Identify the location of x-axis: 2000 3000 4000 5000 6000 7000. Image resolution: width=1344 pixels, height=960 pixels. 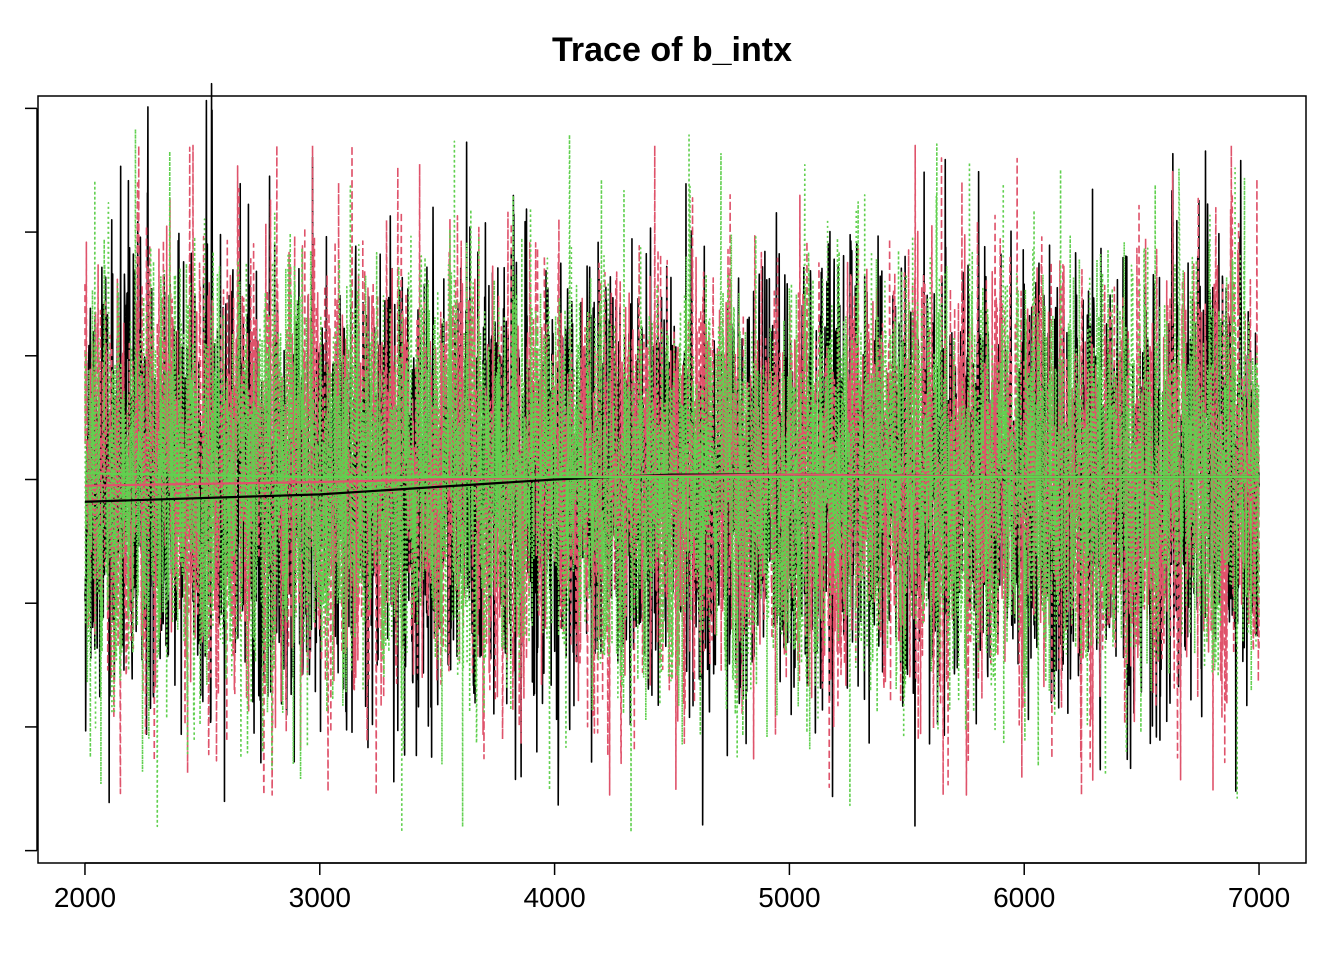
(672, 887).